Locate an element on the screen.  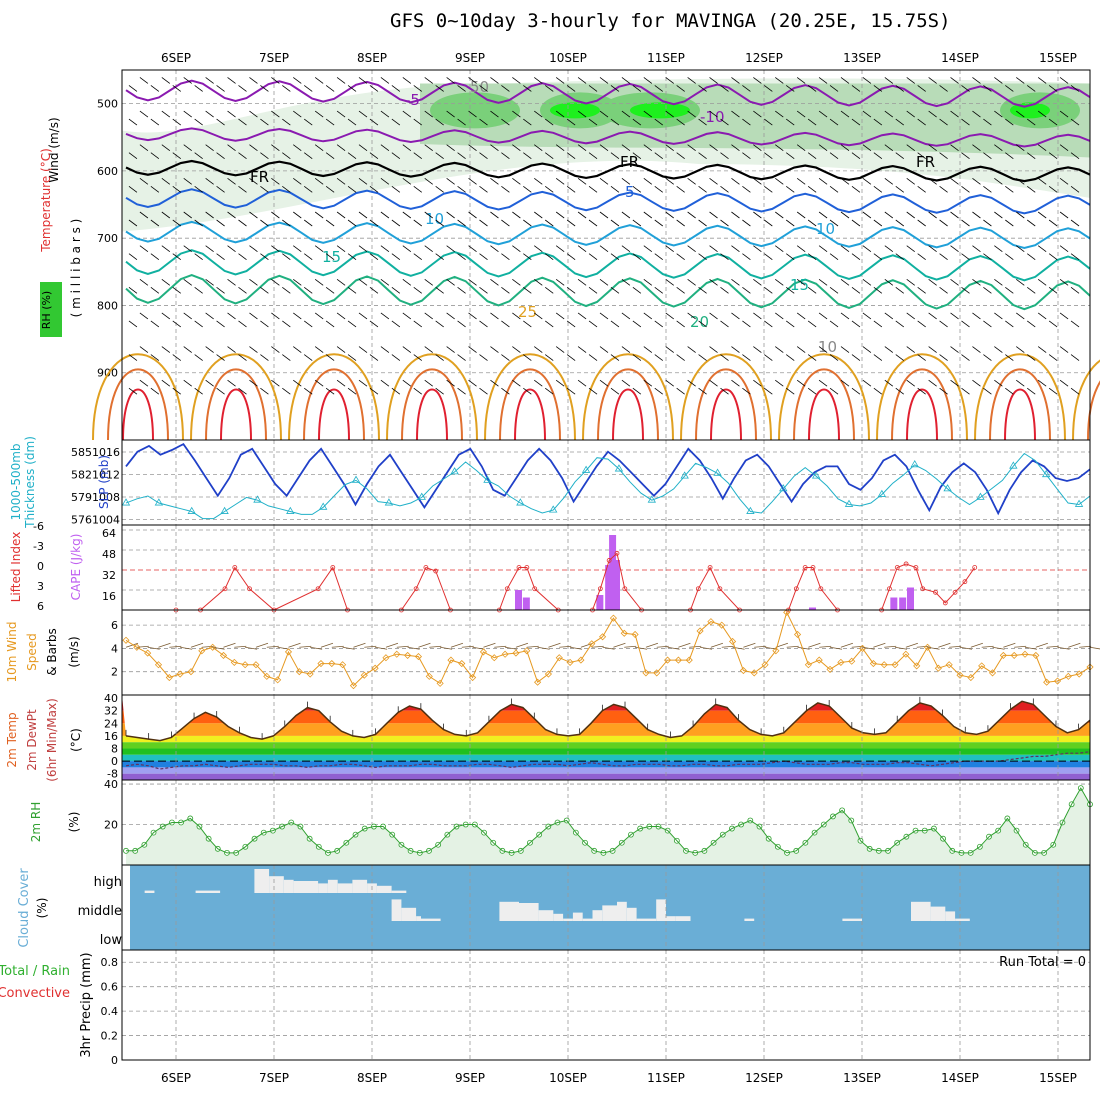
ylabel-slp: SLP (mb) is located at coordinates (104, 482).